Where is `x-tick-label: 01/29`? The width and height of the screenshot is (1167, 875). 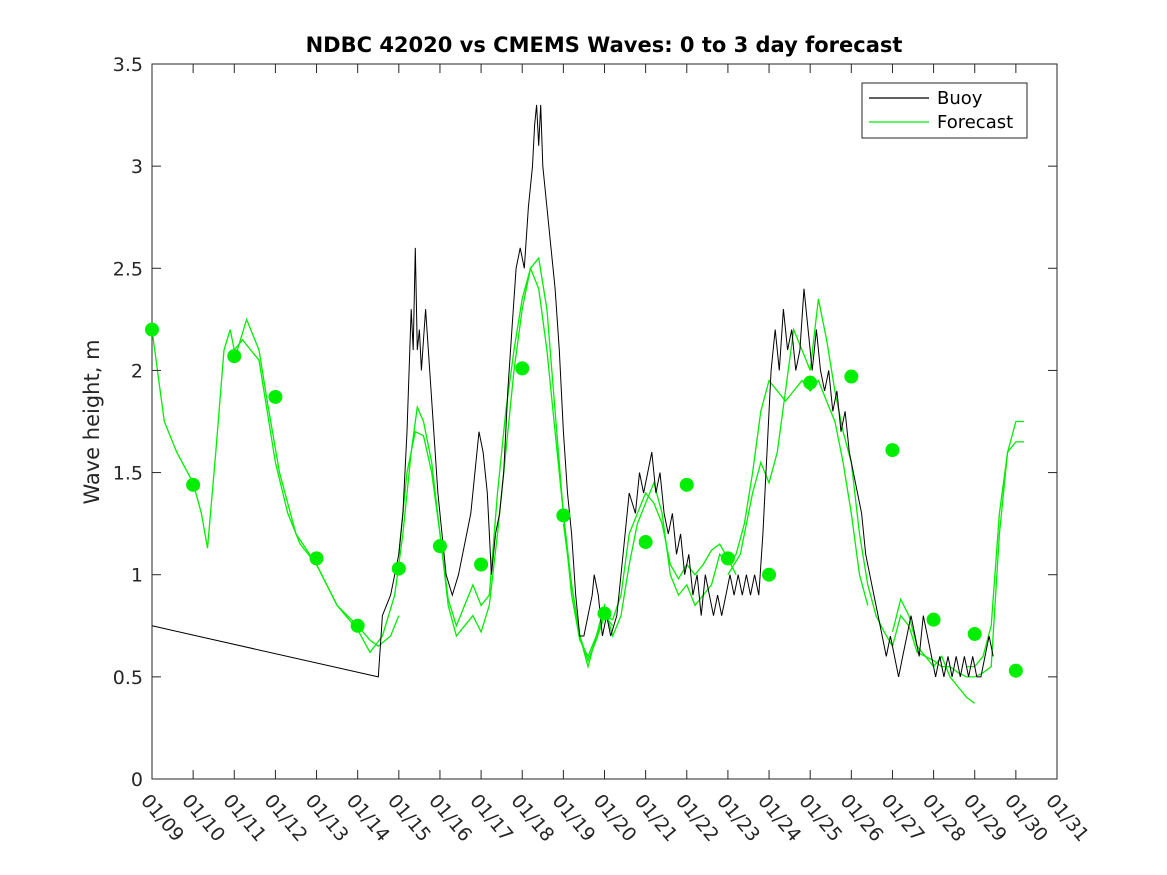
x-tick-label: 01/29 is located at coordinates (985, 818).